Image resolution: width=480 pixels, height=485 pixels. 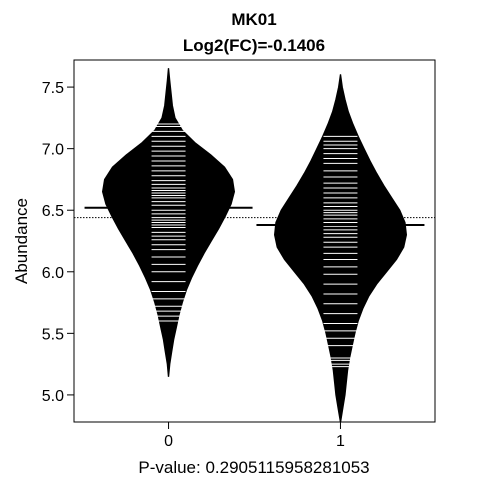 I want to click on x-axis-label: P-value: 0.2905115958281053, so click(x=253, y=467).